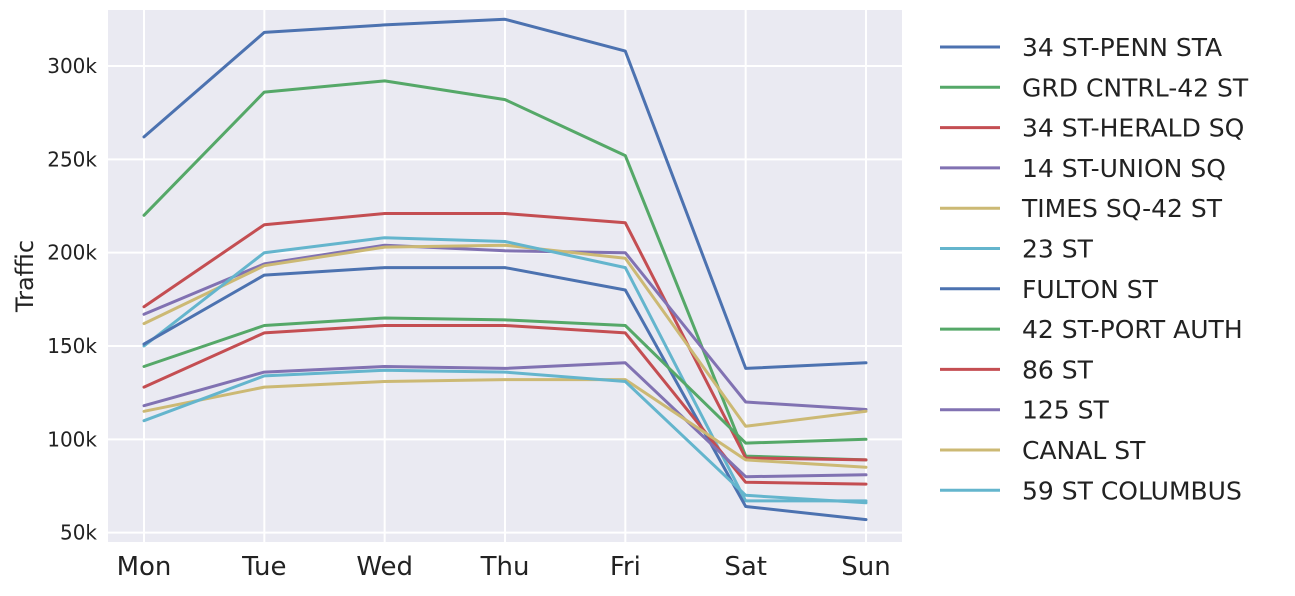 Image resolution: width=1295 pixels, height=596 pixels. Describe the element at coordinates (1066, 410) in the screenshot. I see `legend-label: 125 ST` at that location.